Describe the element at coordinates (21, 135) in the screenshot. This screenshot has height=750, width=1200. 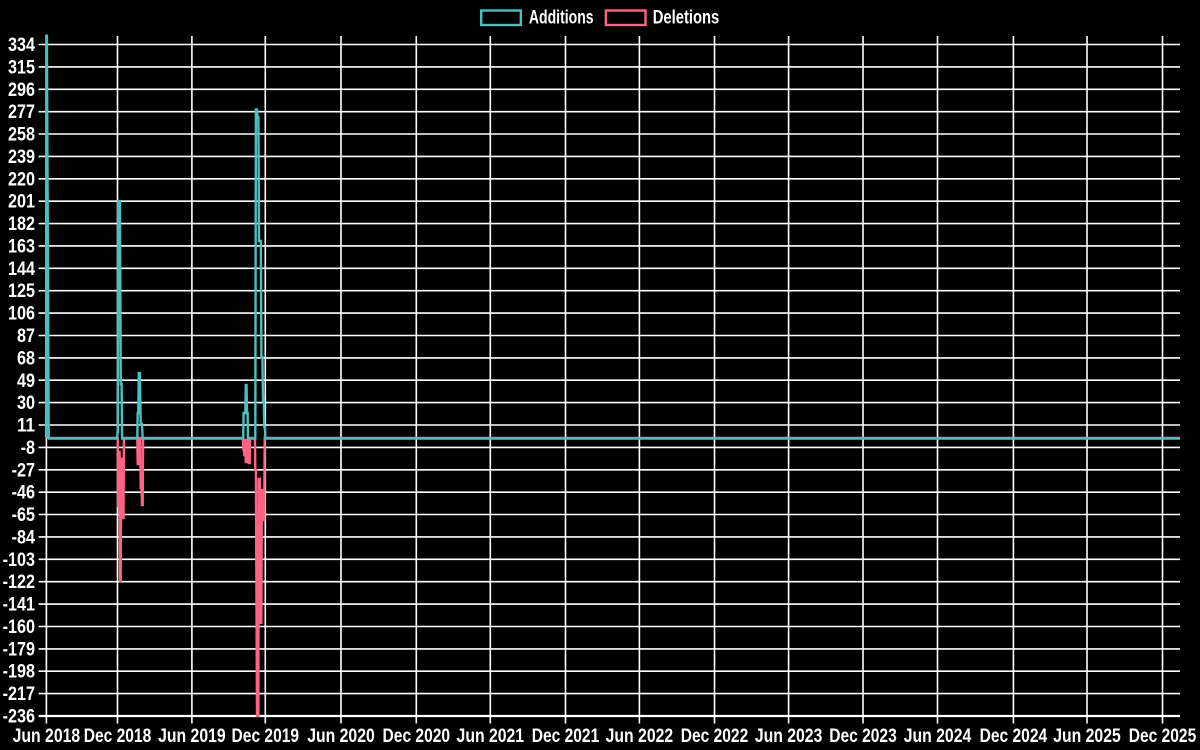
I see `svg-text: 258` at that location.